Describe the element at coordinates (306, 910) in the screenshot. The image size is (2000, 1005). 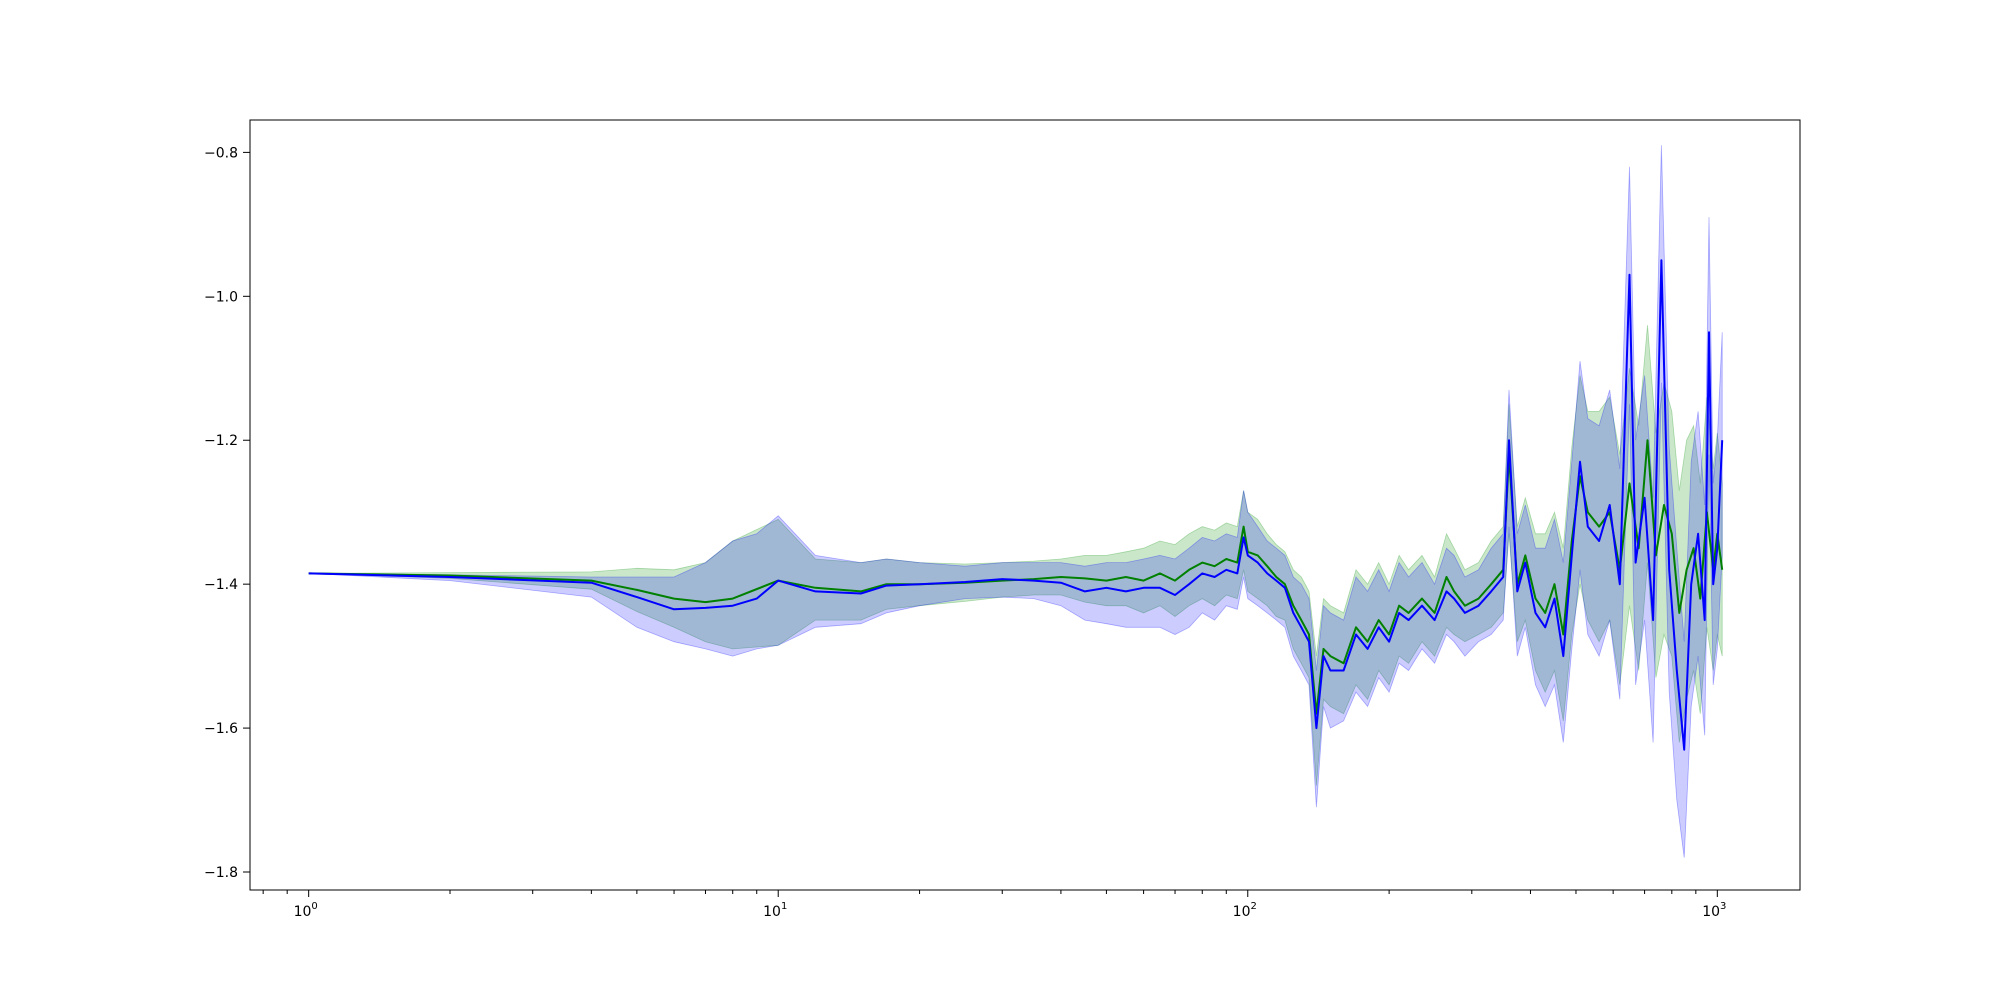
I see `x-tick-label: 10⁰` at that location.